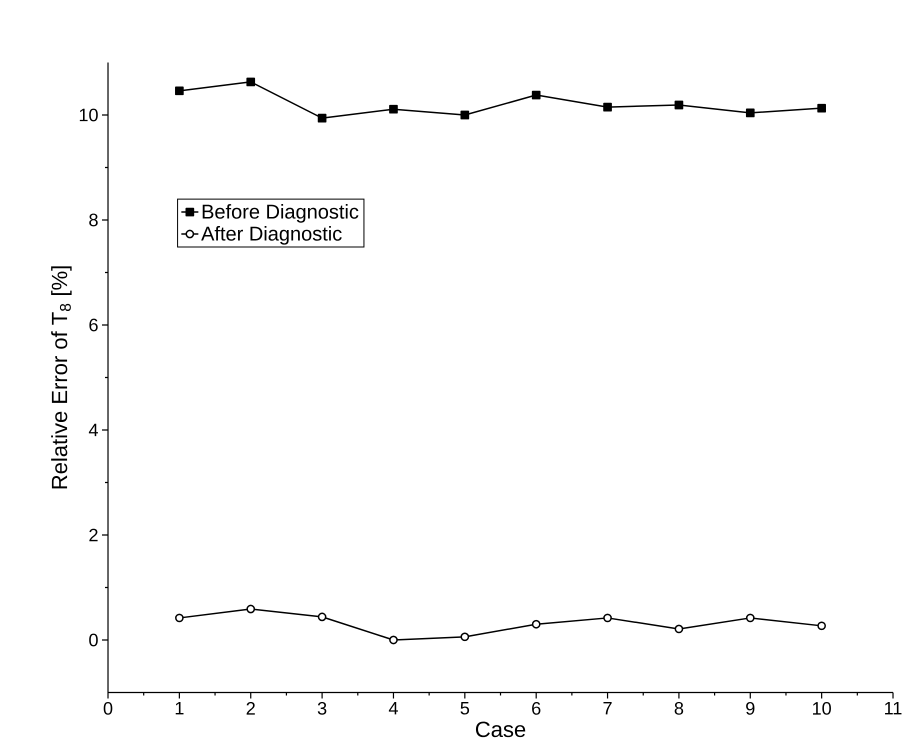 The image size is (908, 738). What do you see at coordinates (322, 708) in the screenshot?
I see `x-tick-label: 3` at bounding box center [322, 708].